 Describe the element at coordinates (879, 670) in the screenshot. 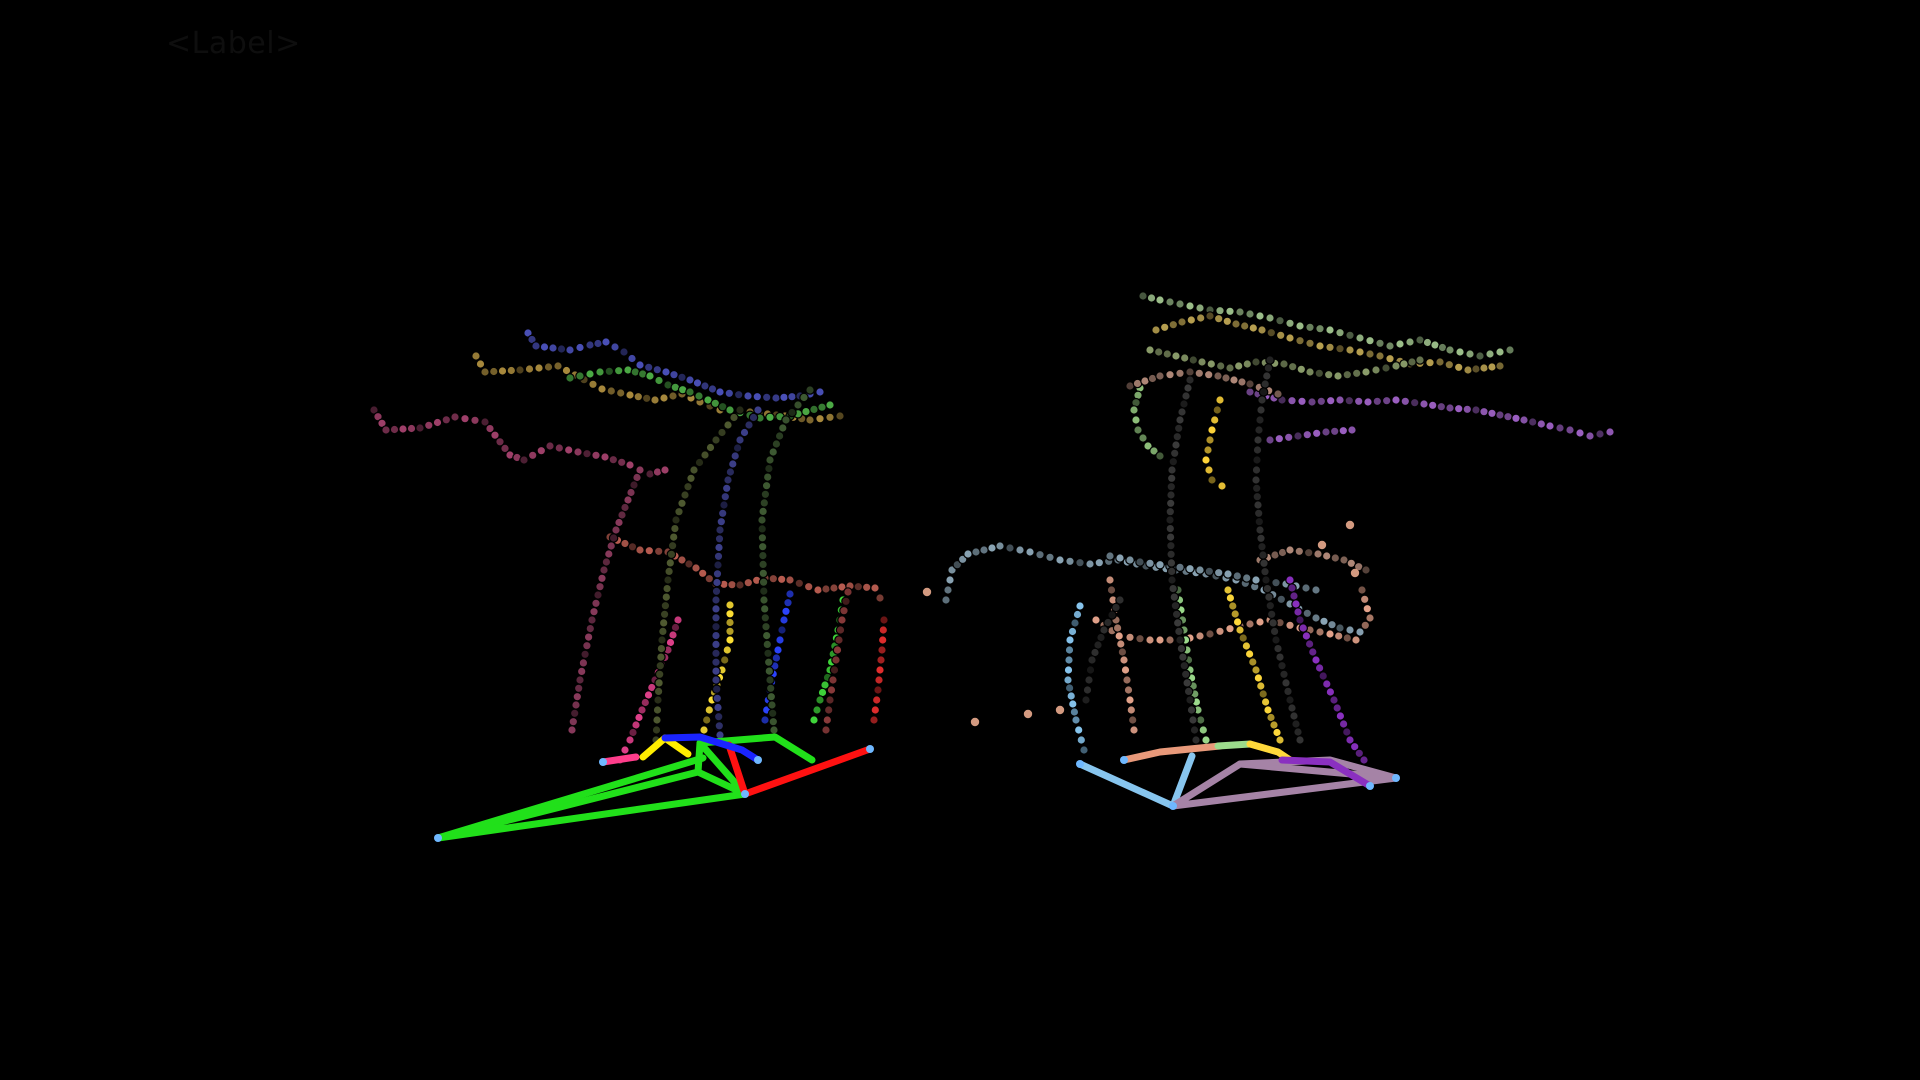

I see `left-hand-trail` at that location.